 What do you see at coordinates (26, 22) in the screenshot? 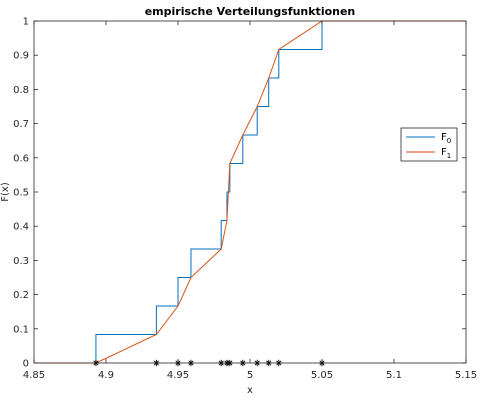
I see `y-tick-label-10: 1` at bounding box center [26, 22].